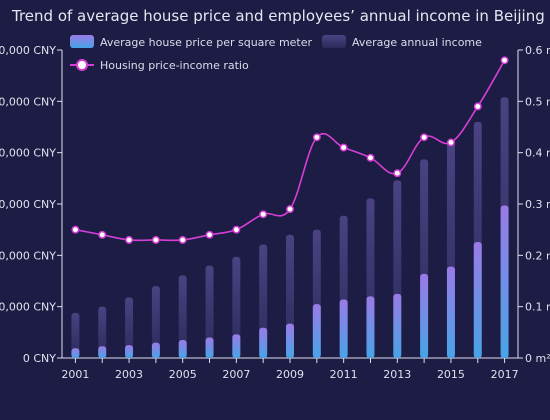  What do you see at coordinates (290, 374) in the screenshot?
I see `x-tick-label: 2009` at bounding box center [290, 374].